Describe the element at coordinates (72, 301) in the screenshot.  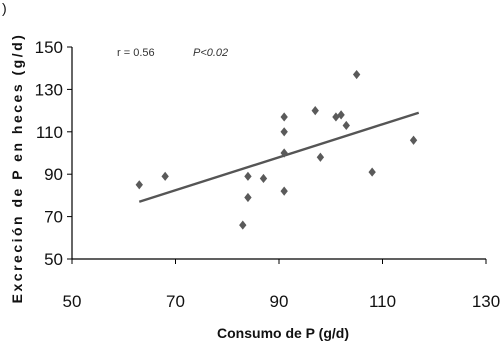
I see `x-tick-label: 50` at that location.